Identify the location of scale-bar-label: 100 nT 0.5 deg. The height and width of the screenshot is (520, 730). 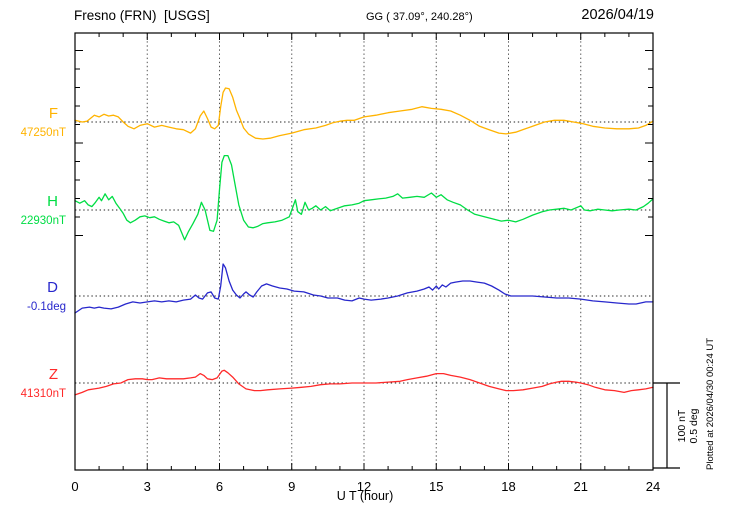
(688, 426).